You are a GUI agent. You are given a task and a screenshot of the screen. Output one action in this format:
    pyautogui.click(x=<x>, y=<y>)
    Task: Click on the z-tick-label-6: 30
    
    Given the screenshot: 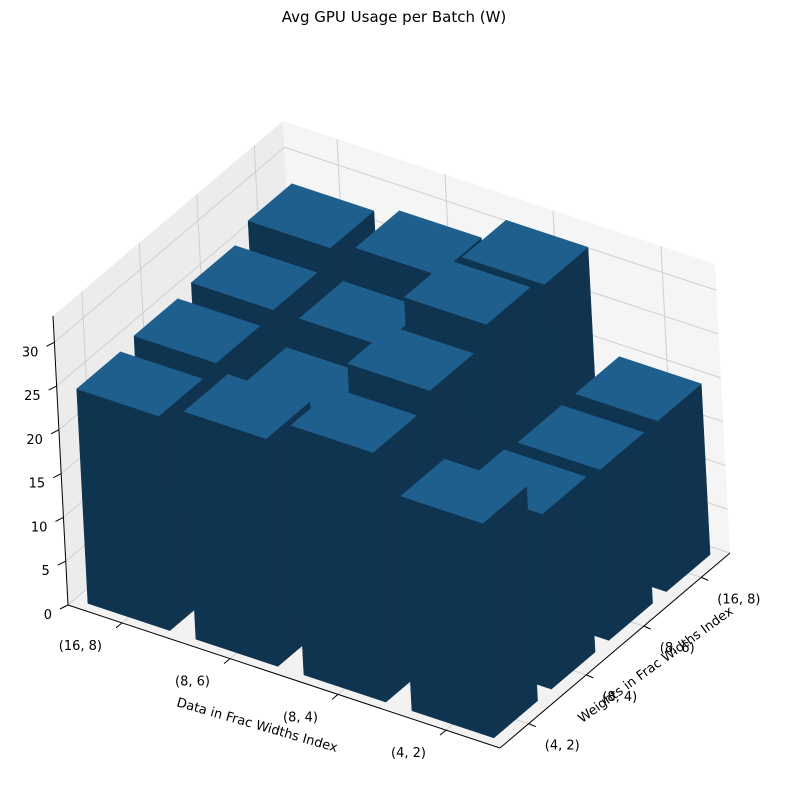 What is the action you would take?
    pyautogui.click(x=30, y=352)
    